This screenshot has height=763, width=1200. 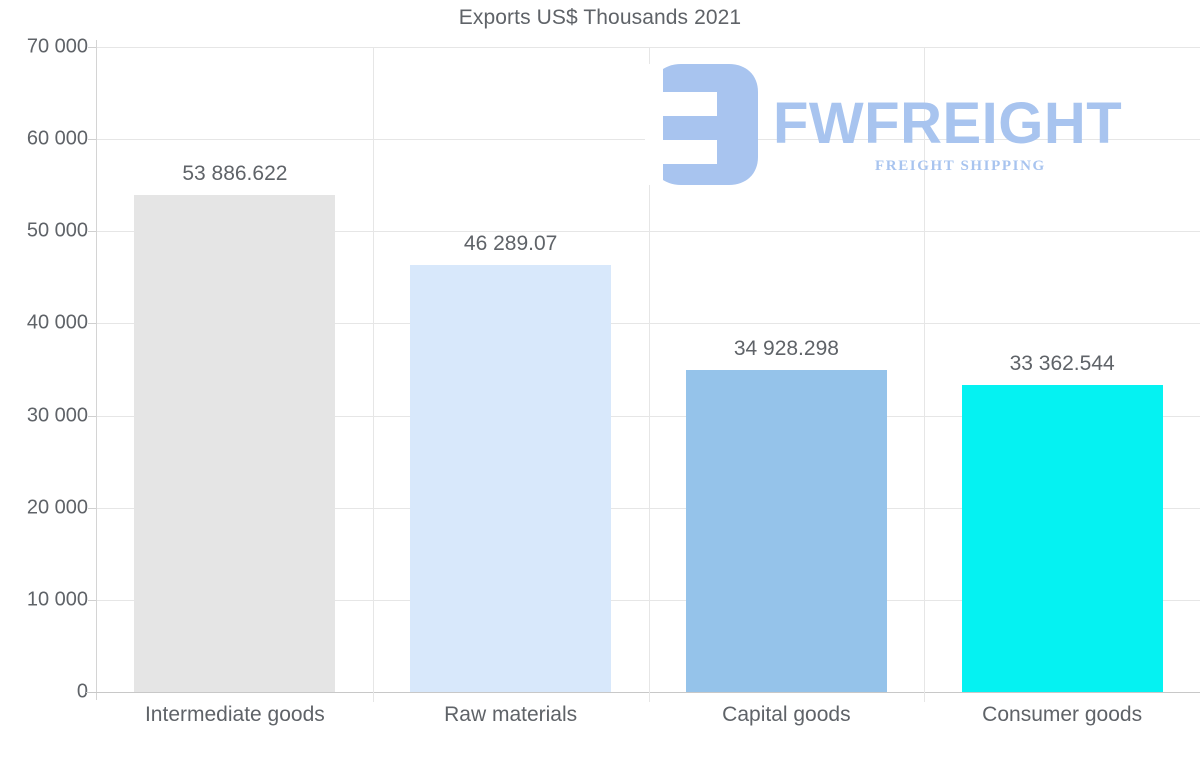 What do you see at coordinates (57, 415) in the screenshot?
I see `y-axis-tick-label: 30 000` at bounding box center [57, 415].